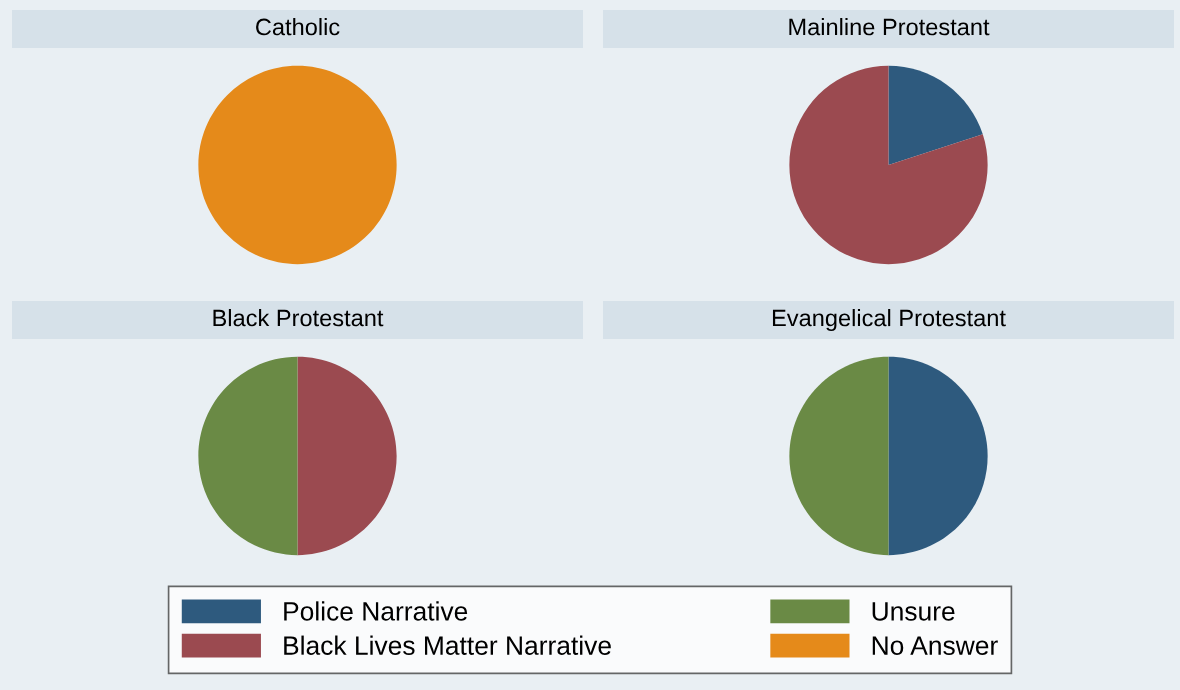  I want to click on legend-label: Black Lives Matter Narrative, so click(447, 645).